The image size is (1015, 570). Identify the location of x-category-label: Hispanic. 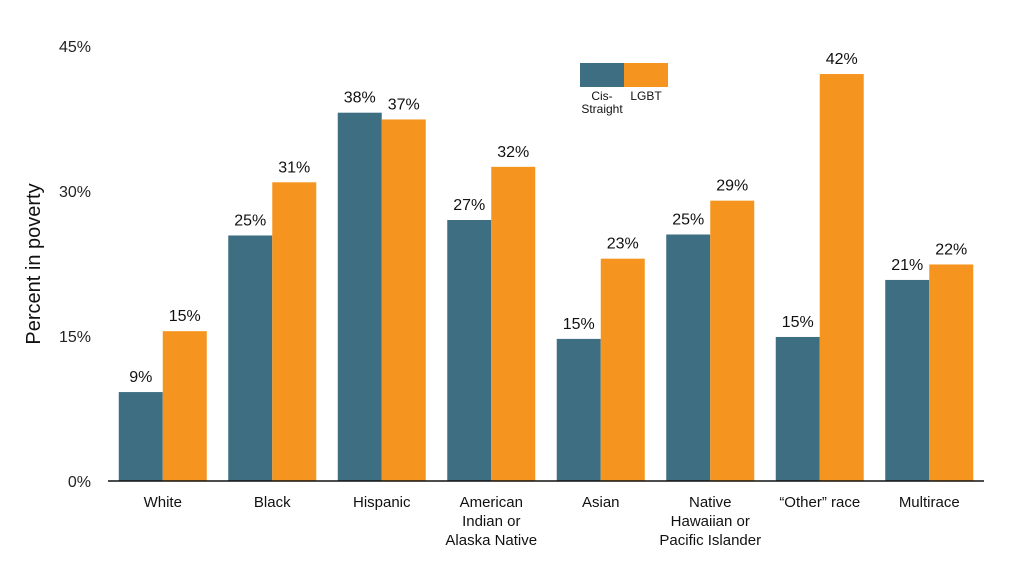
(382, 502).